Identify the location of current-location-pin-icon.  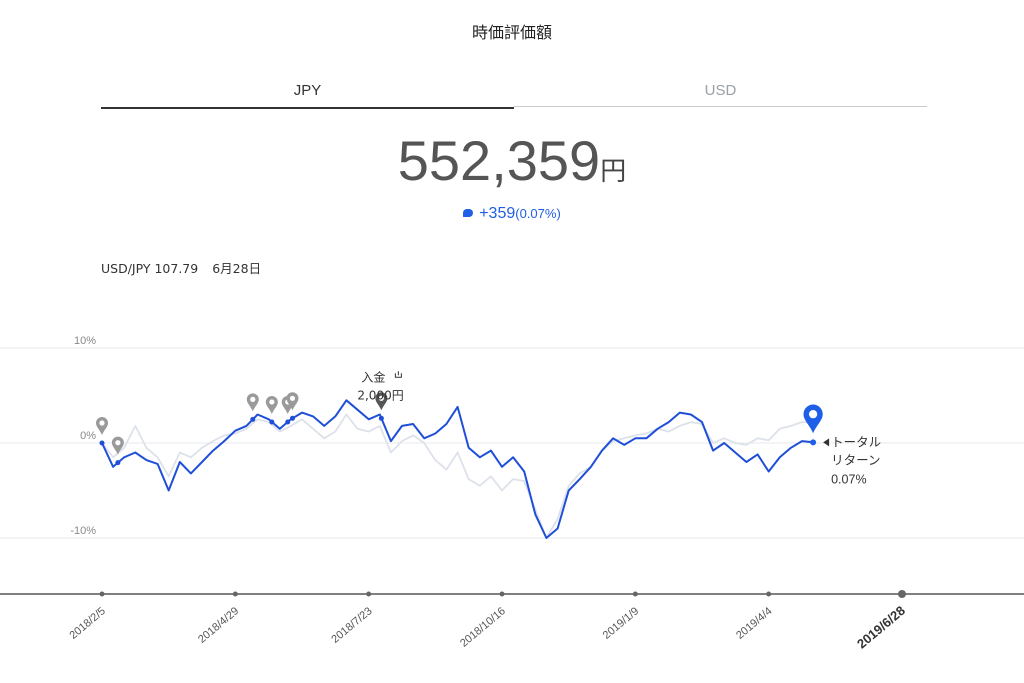
(813, 419).